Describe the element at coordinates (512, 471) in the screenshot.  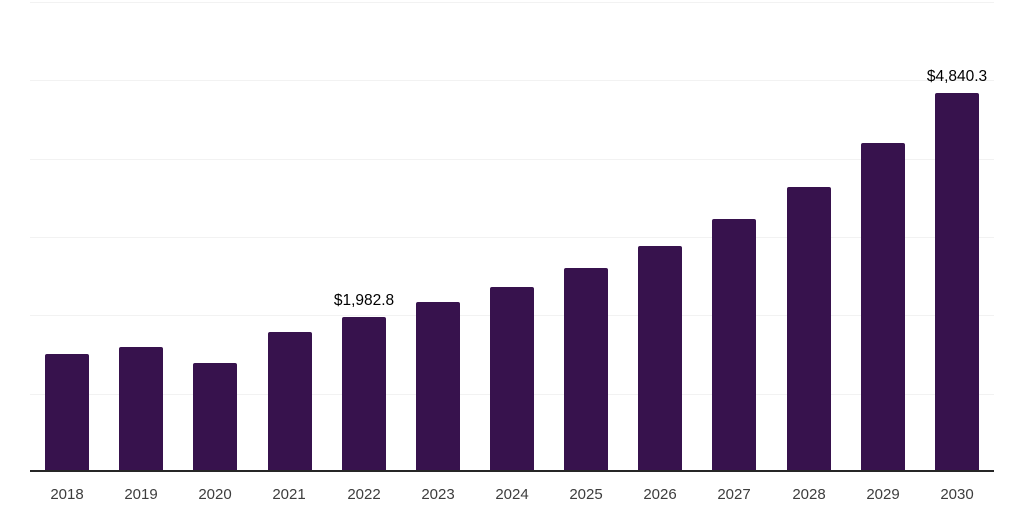
I see `x-axis-line` at that location.